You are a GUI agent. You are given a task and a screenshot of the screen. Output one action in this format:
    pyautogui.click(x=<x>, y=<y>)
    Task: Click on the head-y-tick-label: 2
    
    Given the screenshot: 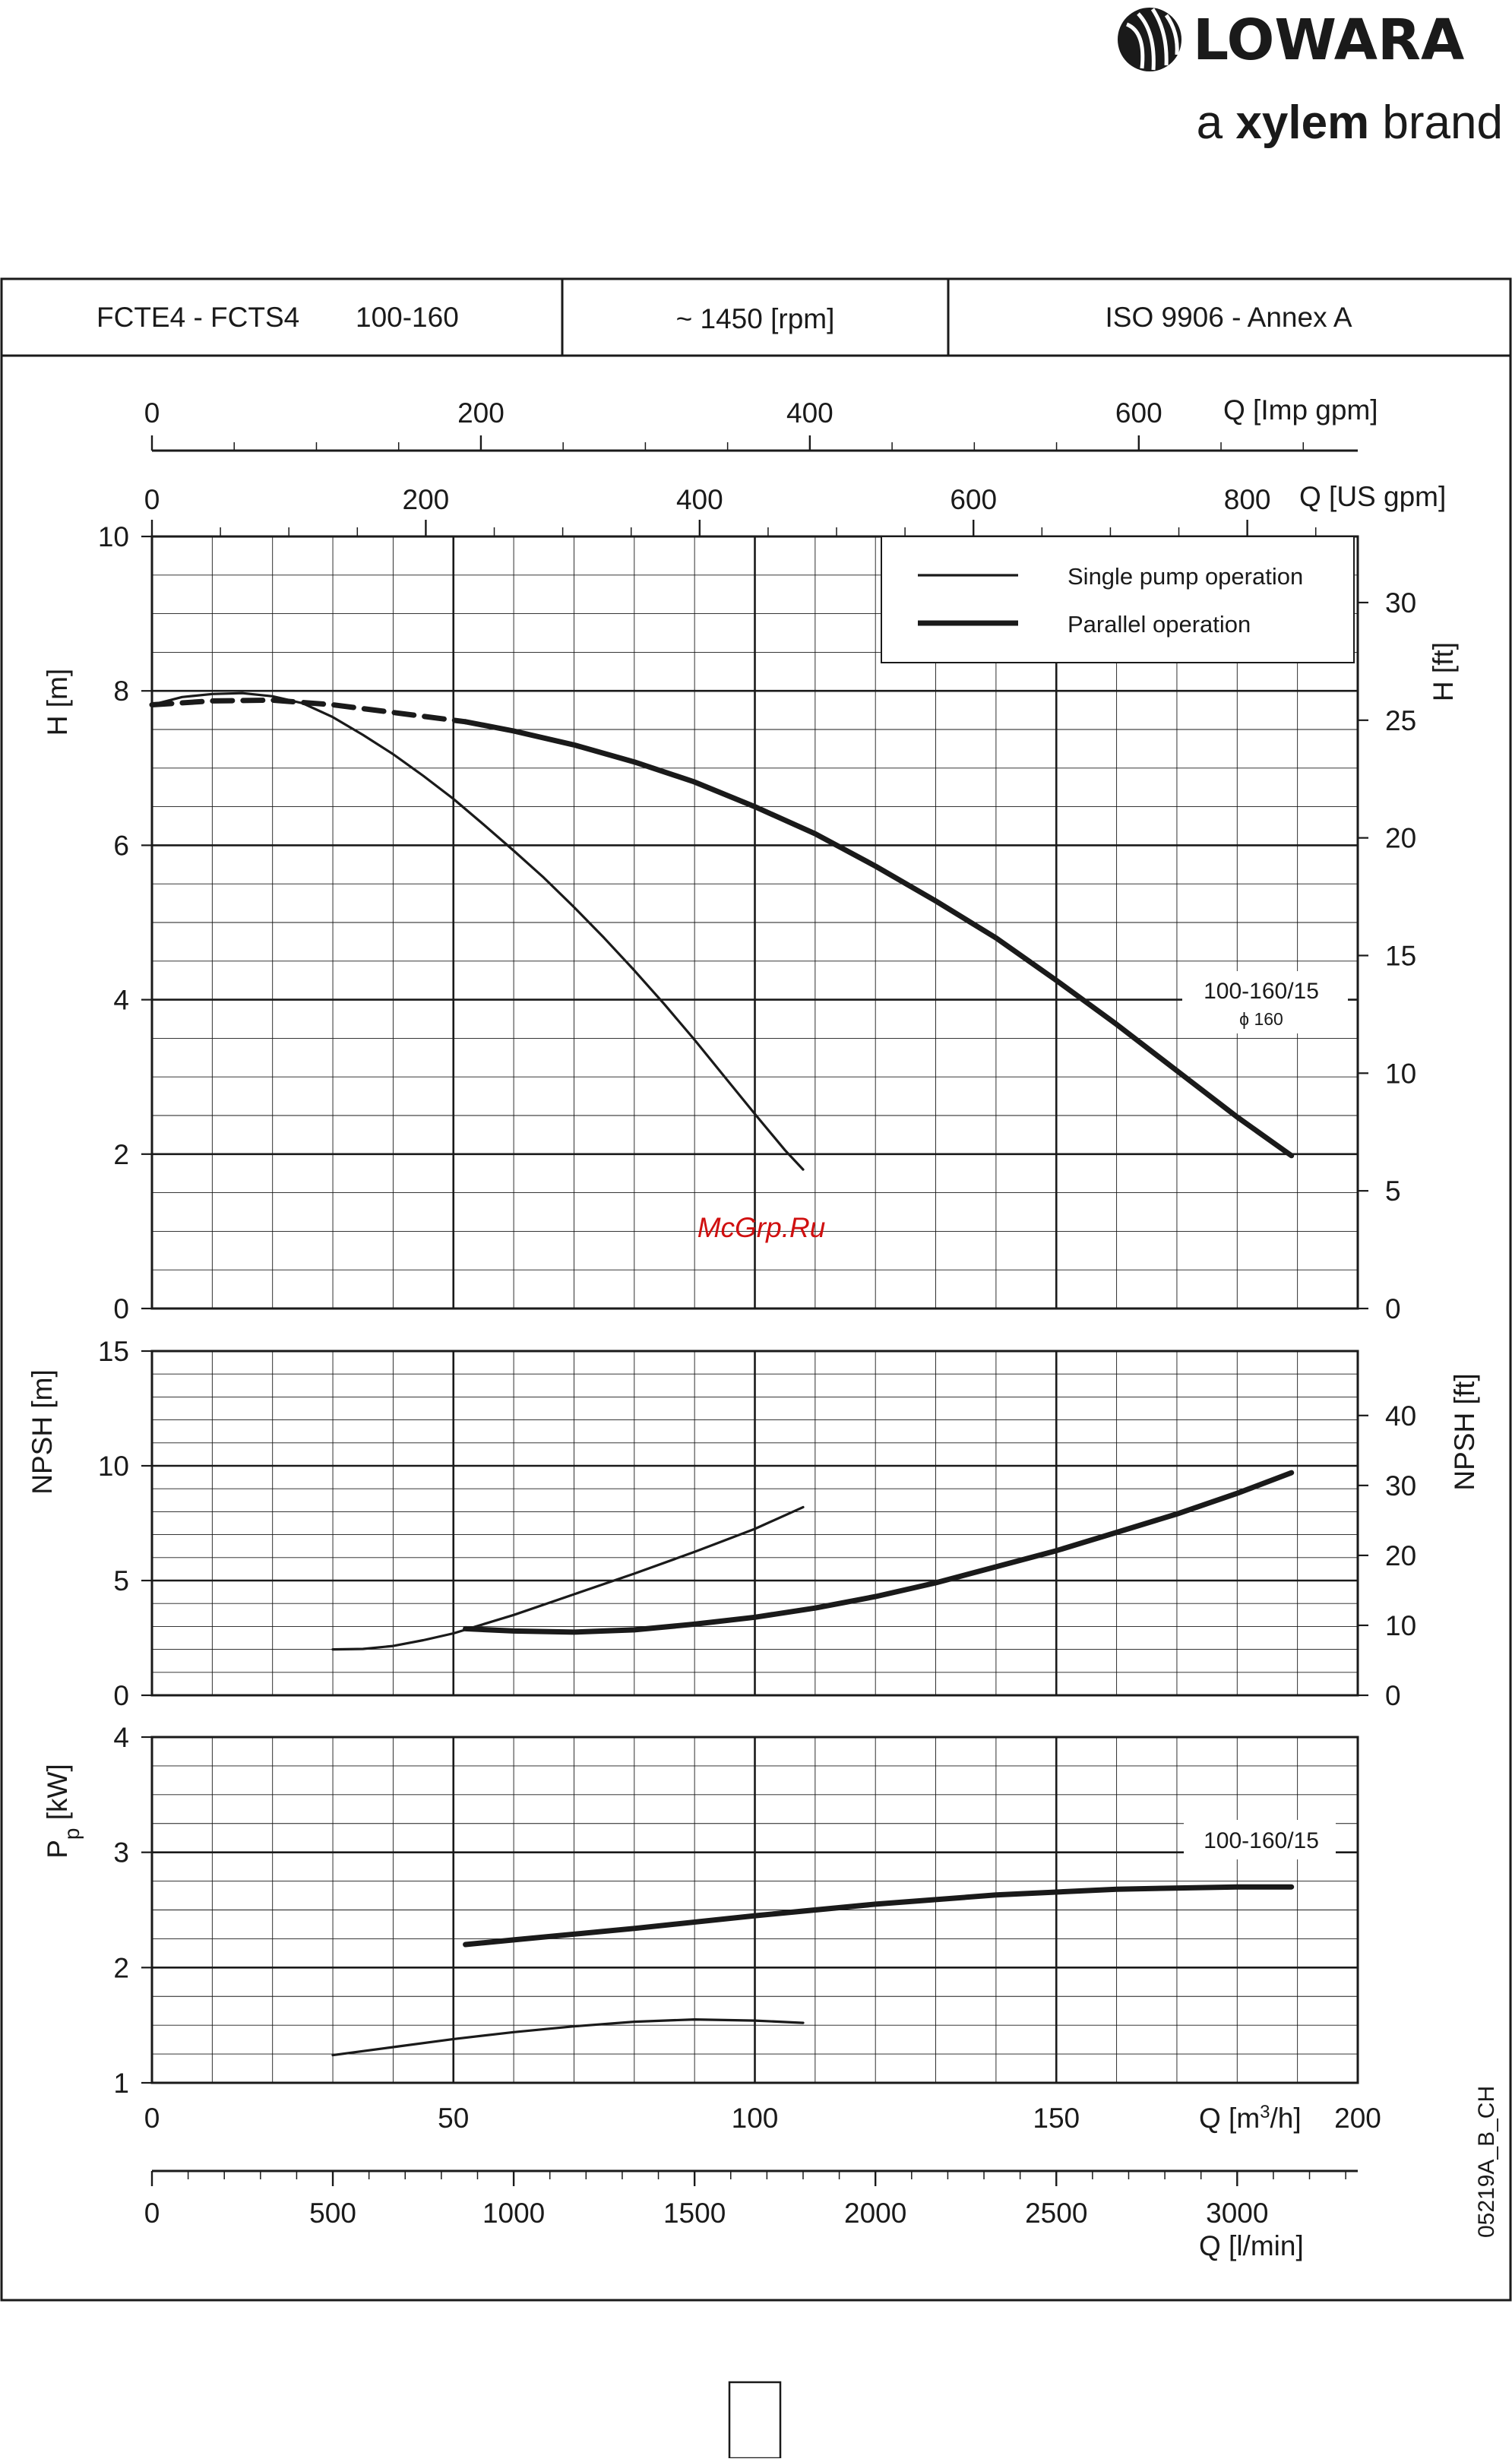 What is the action you would take?
    pyautogui.click(x=121, y=1154)
    